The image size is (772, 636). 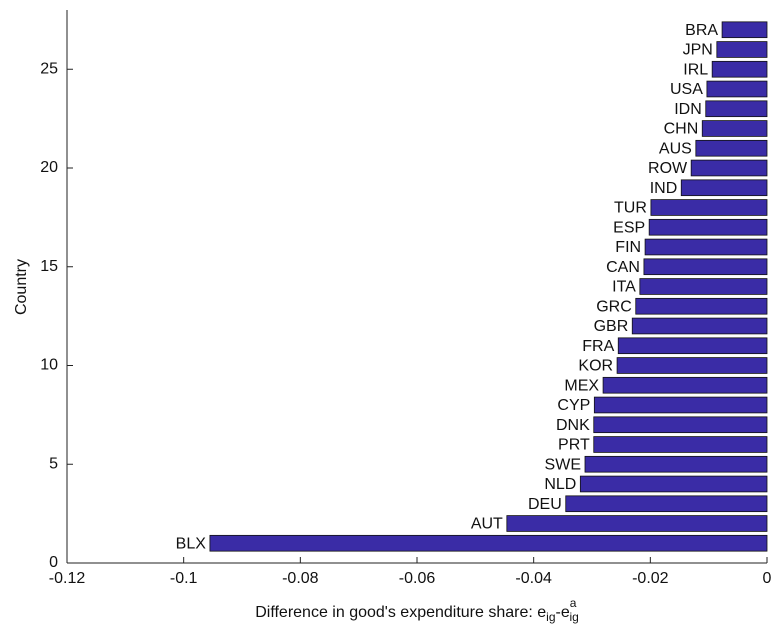 What do you see at coordinates (611, 326) in the screenshot?
I see `bar-label: GBR` at bounding box center [611, 326].